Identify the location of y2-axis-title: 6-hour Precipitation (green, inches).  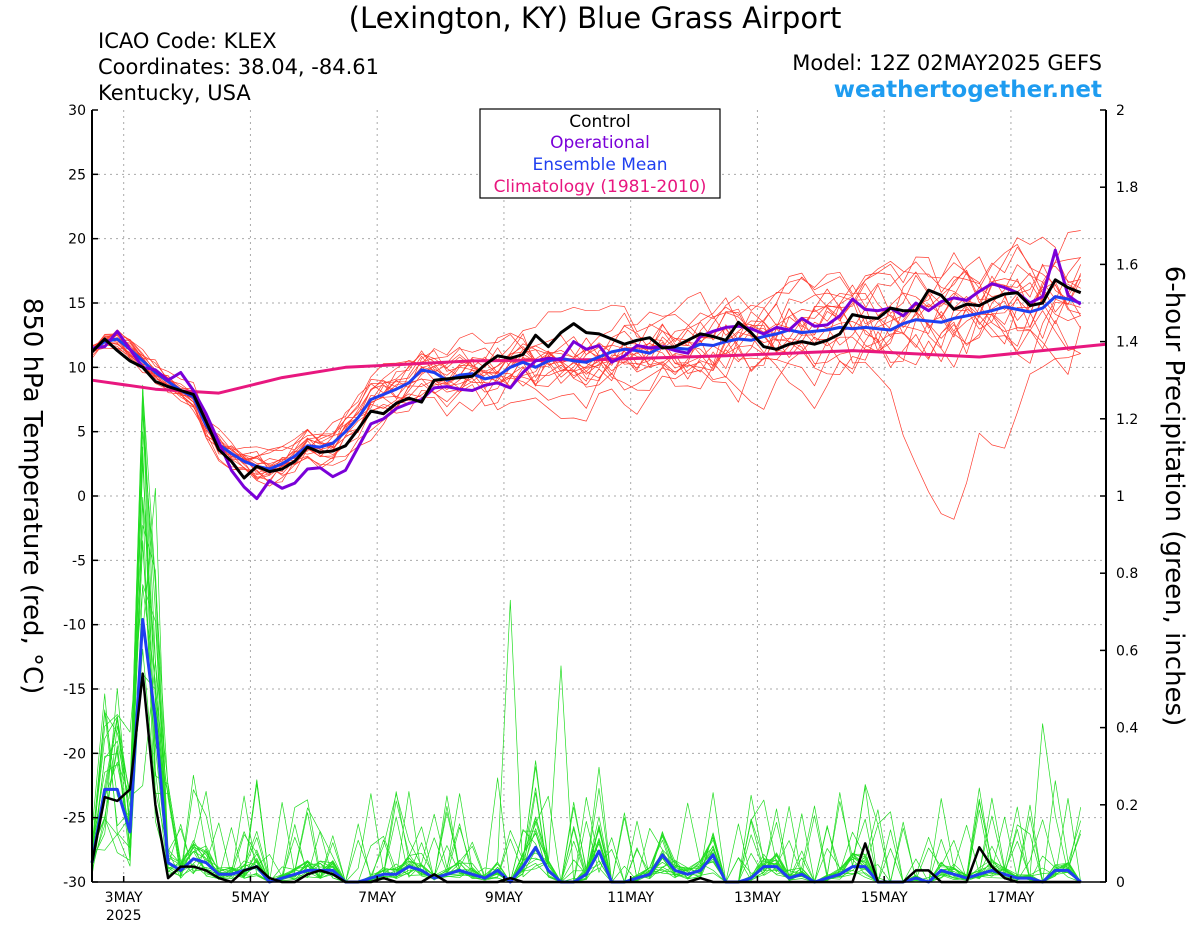
(1174, 496).